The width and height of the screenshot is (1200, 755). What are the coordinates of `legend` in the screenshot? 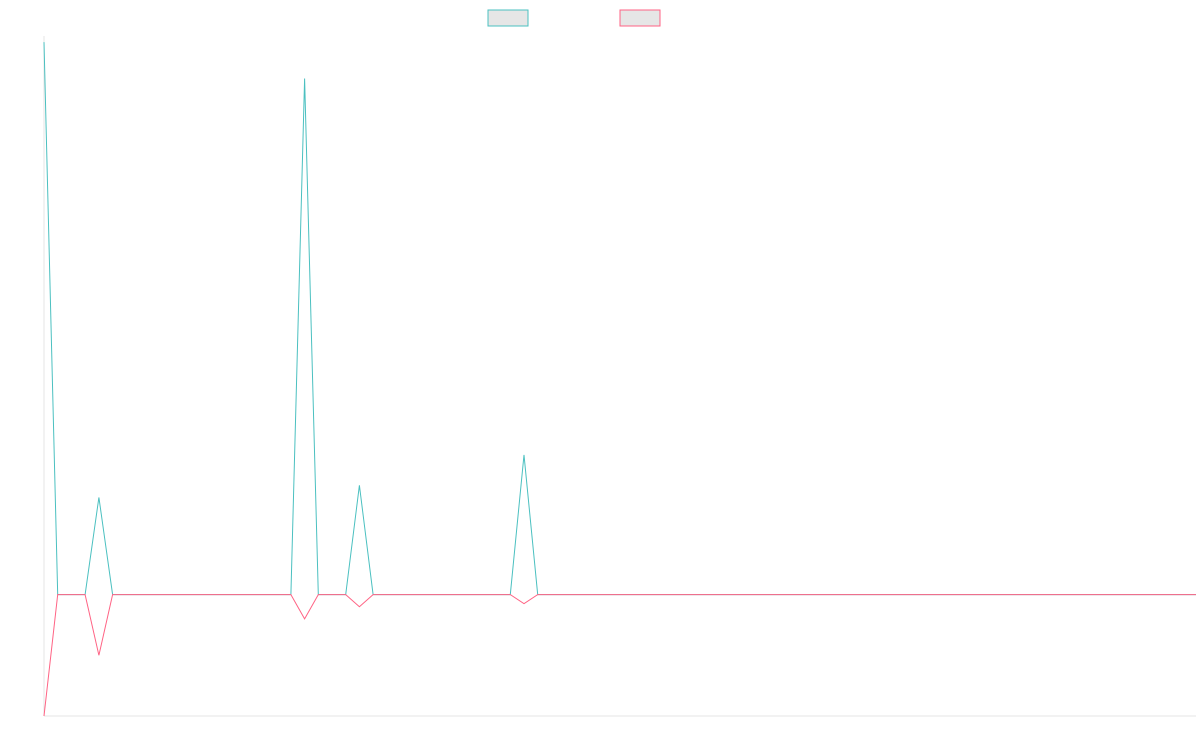 It's located at (574, 18).